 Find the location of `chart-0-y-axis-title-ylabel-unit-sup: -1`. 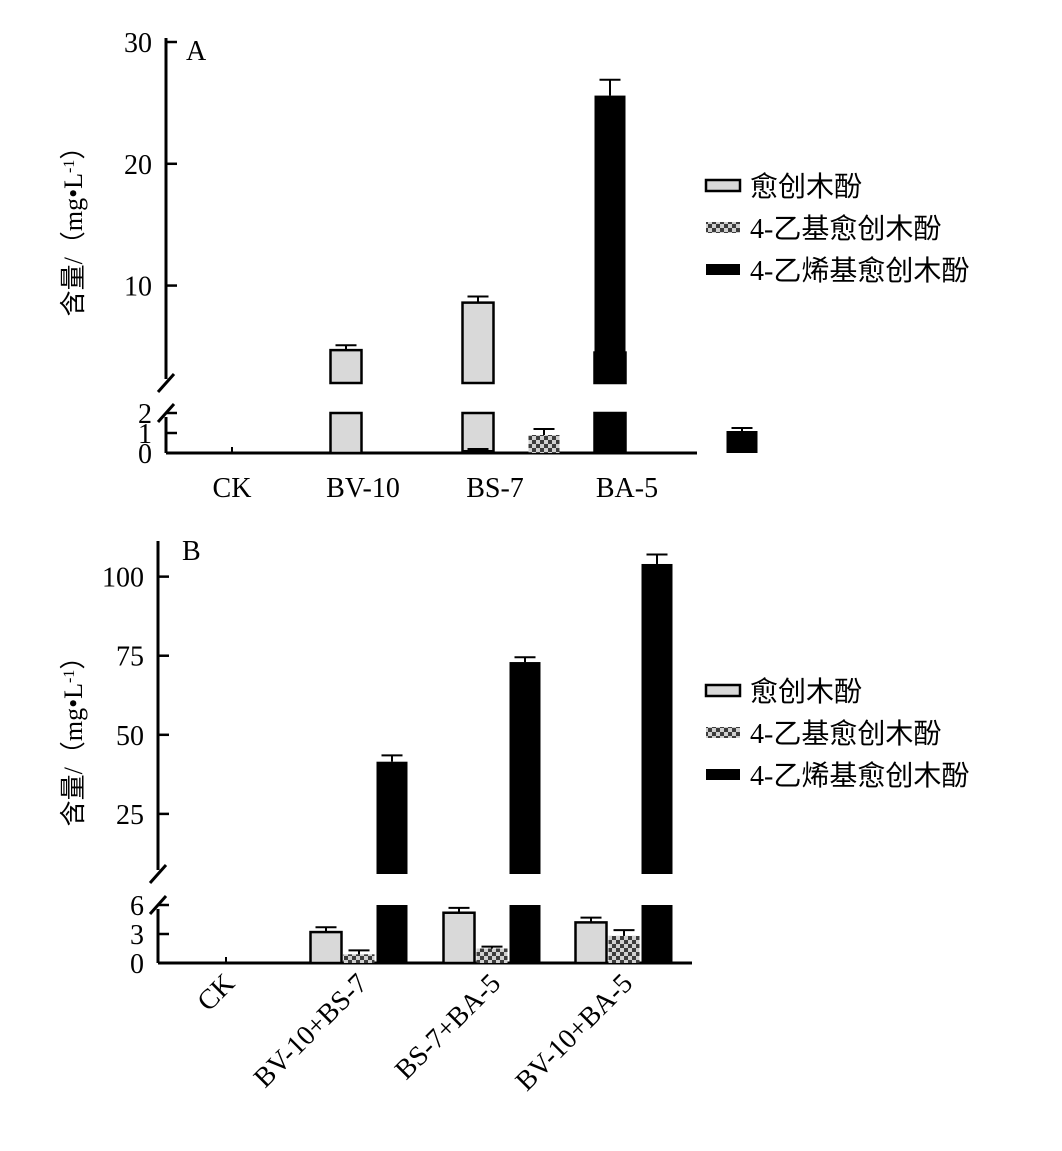

chart-0-y-axis-title-ylabel-unit-sup: -1 is located at coordinates (69, 166).